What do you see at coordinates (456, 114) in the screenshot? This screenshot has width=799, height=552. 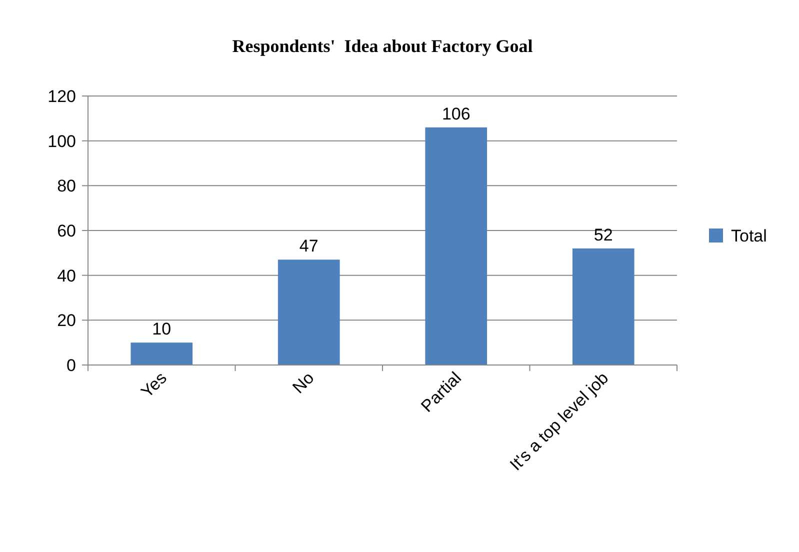 I see `data-label: 106` at bounding box center [456, 114].